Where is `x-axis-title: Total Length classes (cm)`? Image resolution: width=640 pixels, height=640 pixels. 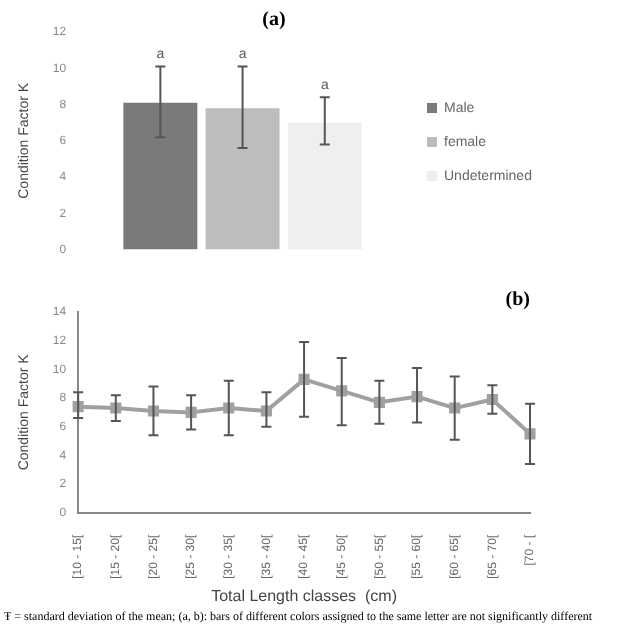 x-axis-title: Total Length classes (cm) is located at coordinates (304, 595).